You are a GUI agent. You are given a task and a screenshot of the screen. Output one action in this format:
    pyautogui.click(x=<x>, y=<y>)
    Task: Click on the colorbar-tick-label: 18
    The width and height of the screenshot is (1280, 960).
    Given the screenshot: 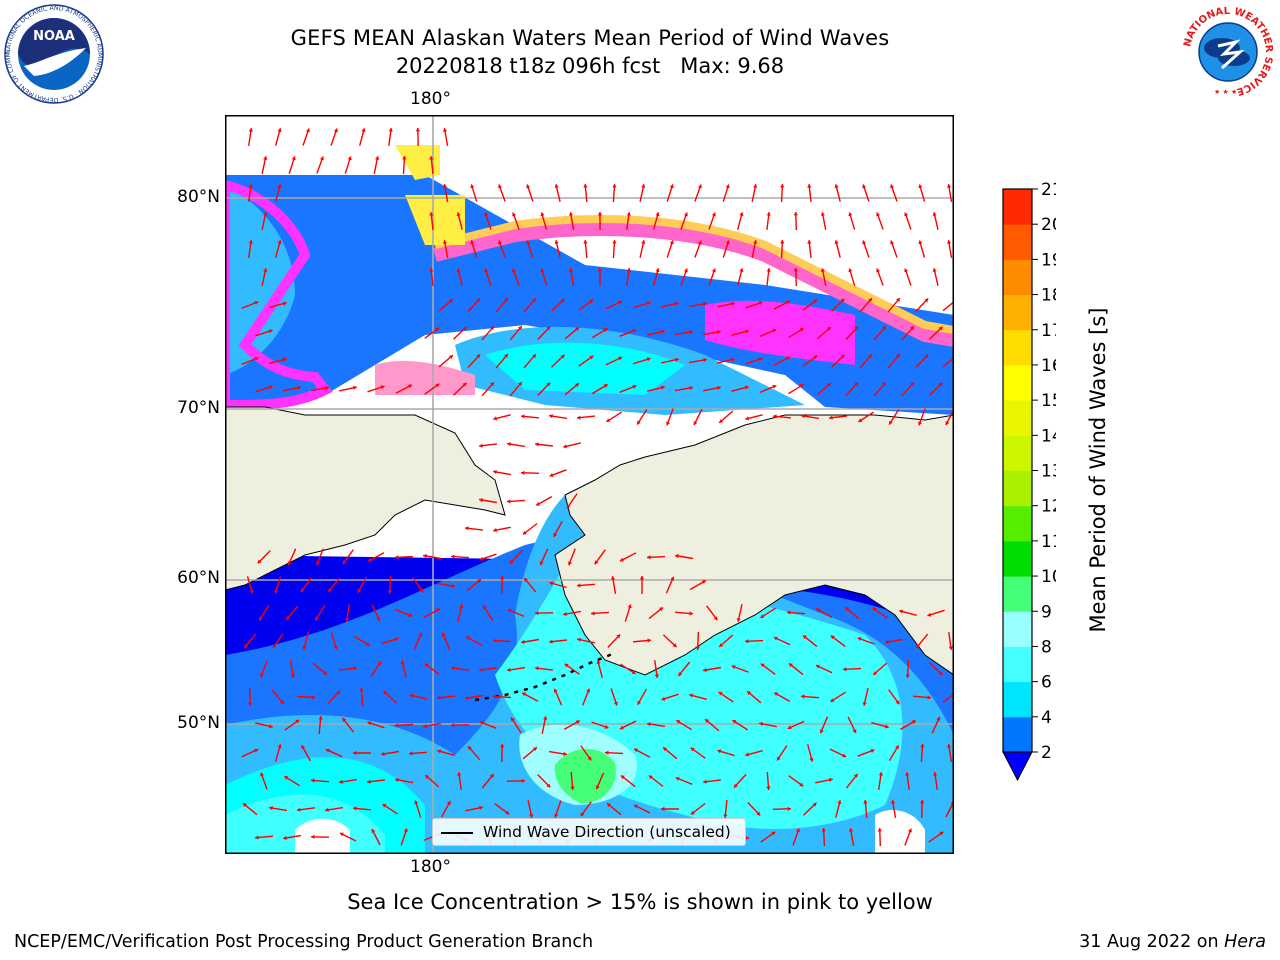 What is the action you would take?
    pyautogui.click(x=1048, y=296)
    